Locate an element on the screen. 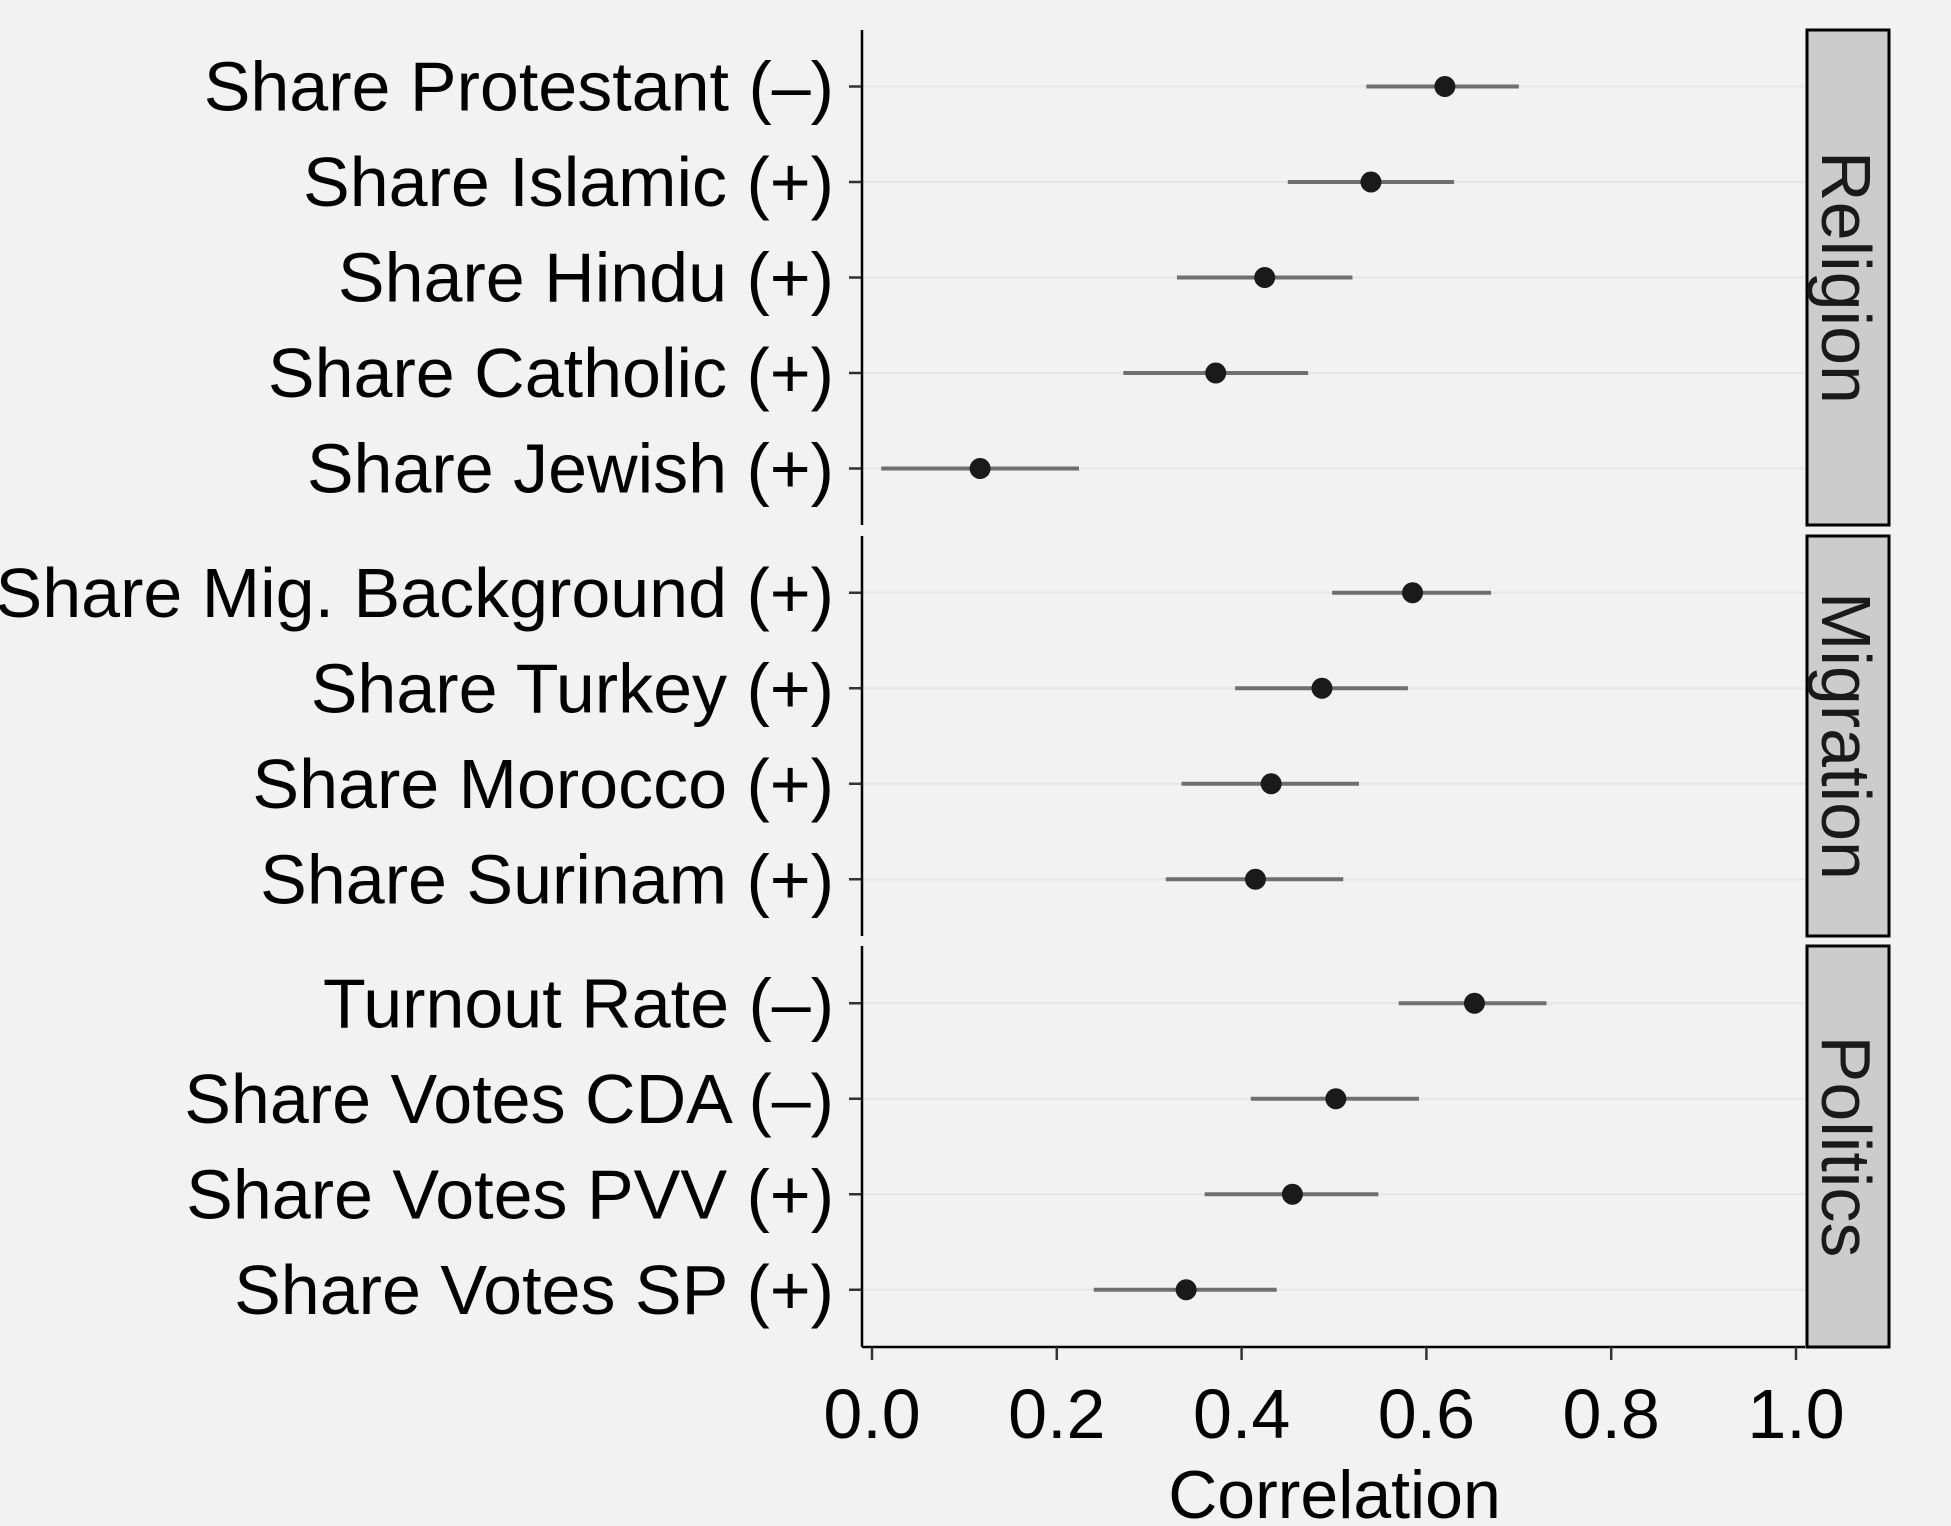 Image resolution: width=1951 pixels, height=1526 pixels. y-tick-label: Share Morocco (+) is located at coordinates (543, 784).